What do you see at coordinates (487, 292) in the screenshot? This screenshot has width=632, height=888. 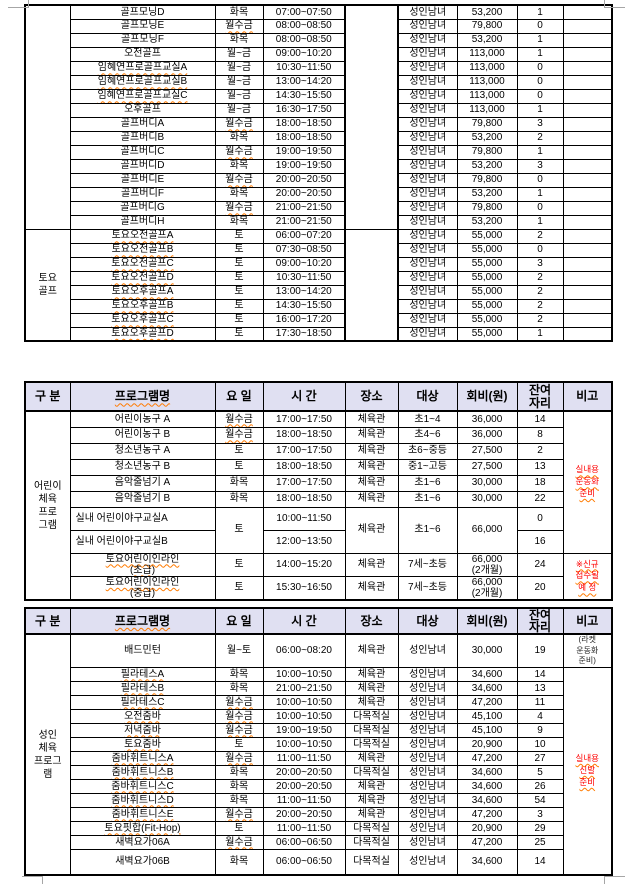 I see `cell: 55,000` at bounding box center [487, 292].